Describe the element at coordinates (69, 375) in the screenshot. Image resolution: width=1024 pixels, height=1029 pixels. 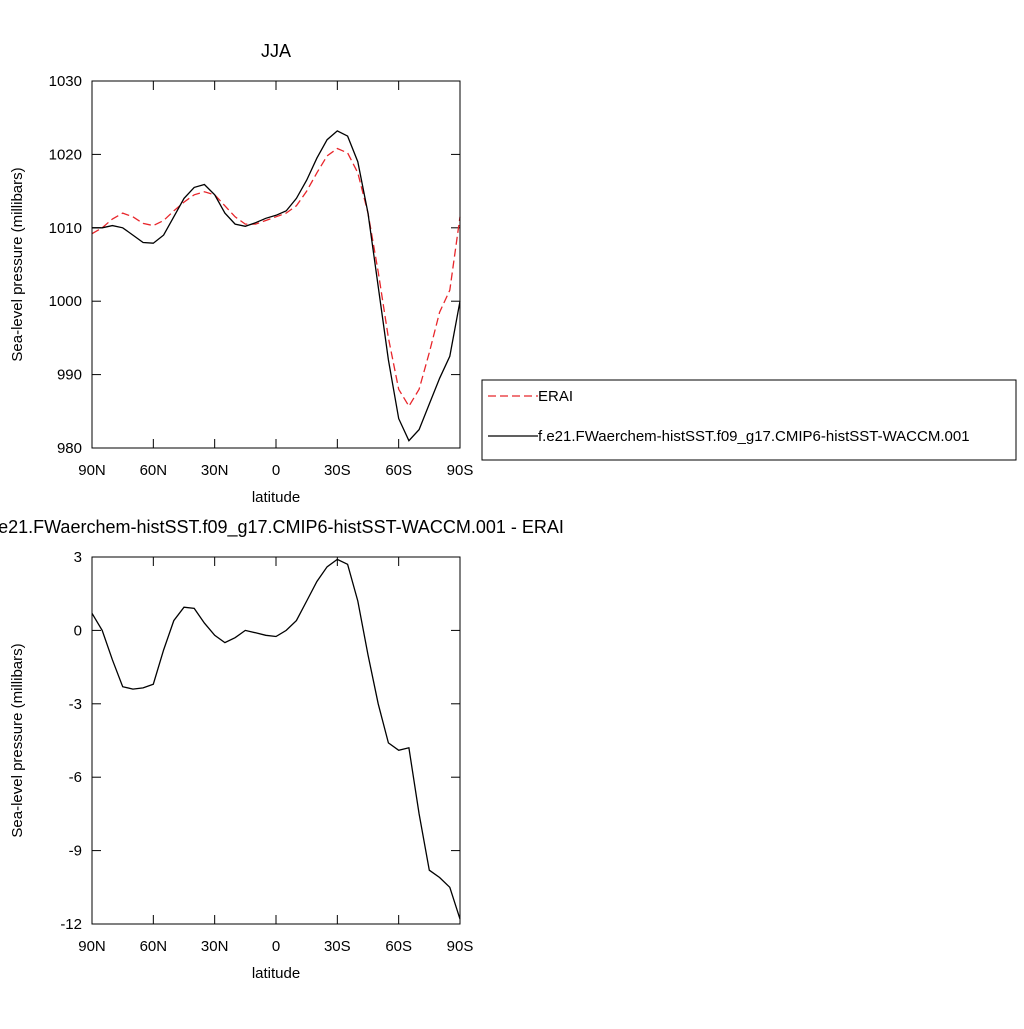
I see `y-tick-label: 990` at that location.